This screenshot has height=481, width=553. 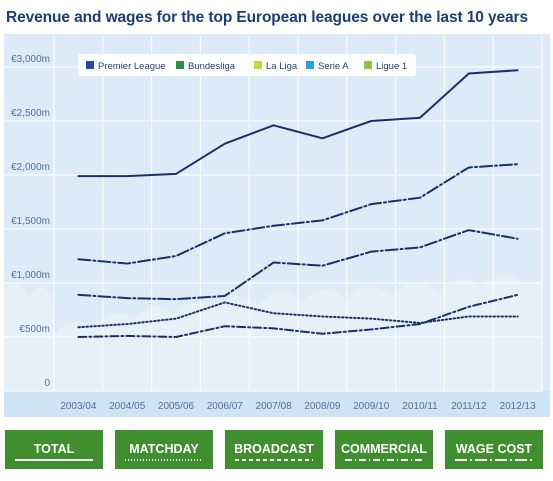 I want to click on legend-box, so click(x=247, y=65).